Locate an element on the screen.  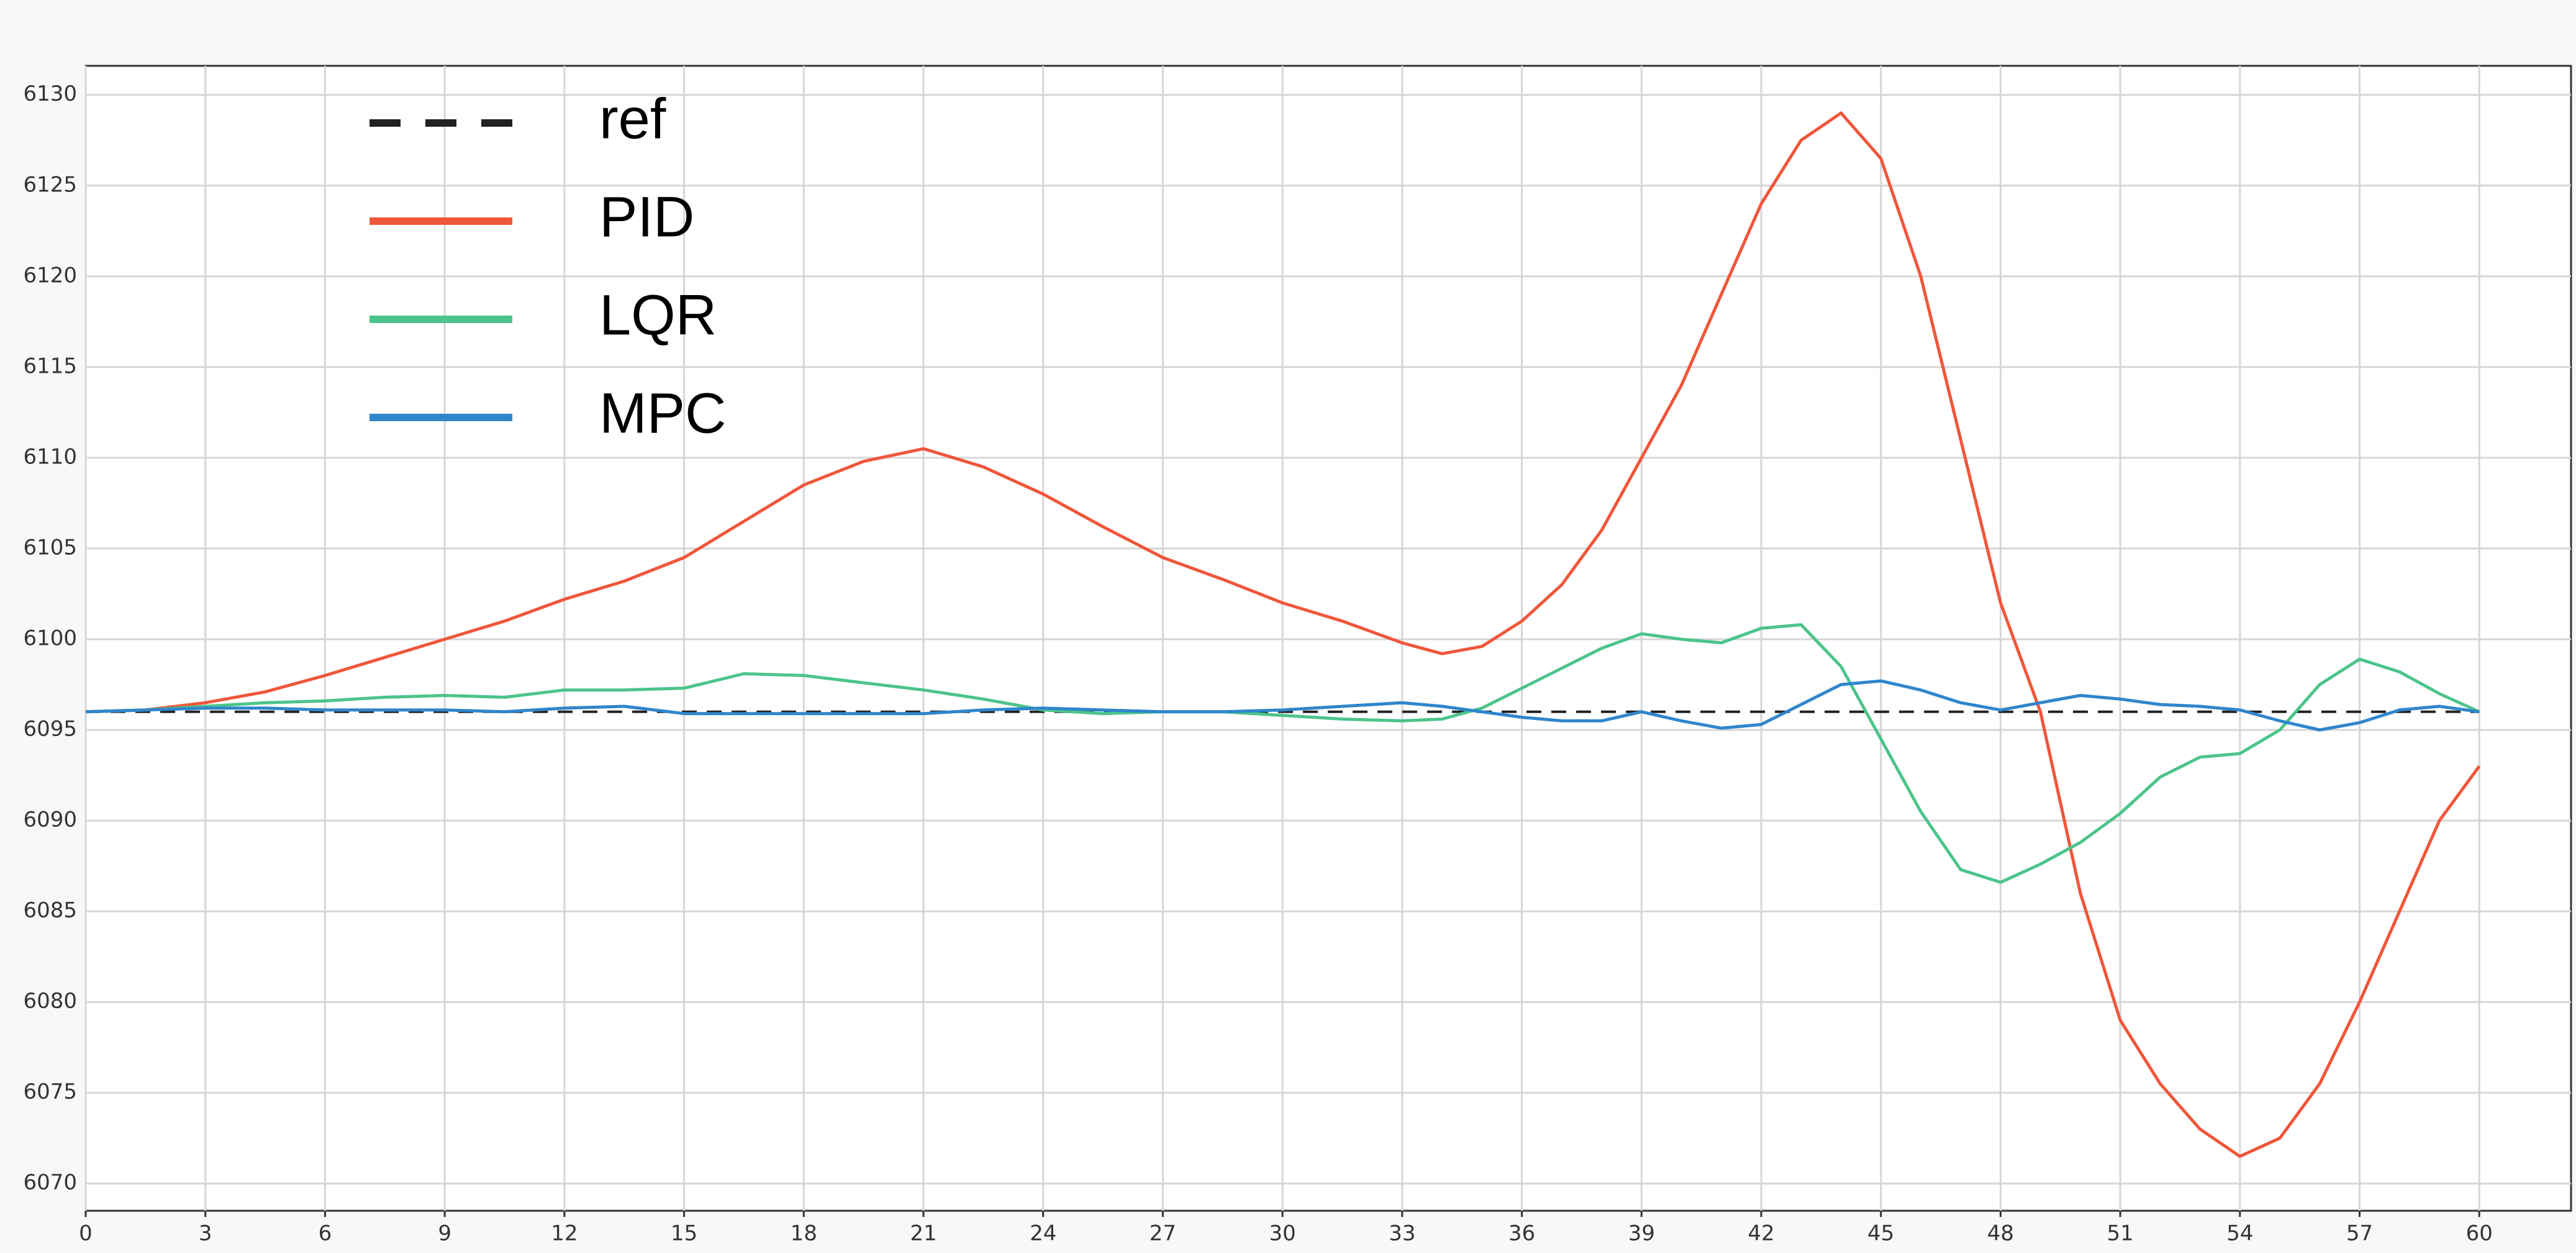
y-tick-label: 6105 is located at coordinates (50, 547).